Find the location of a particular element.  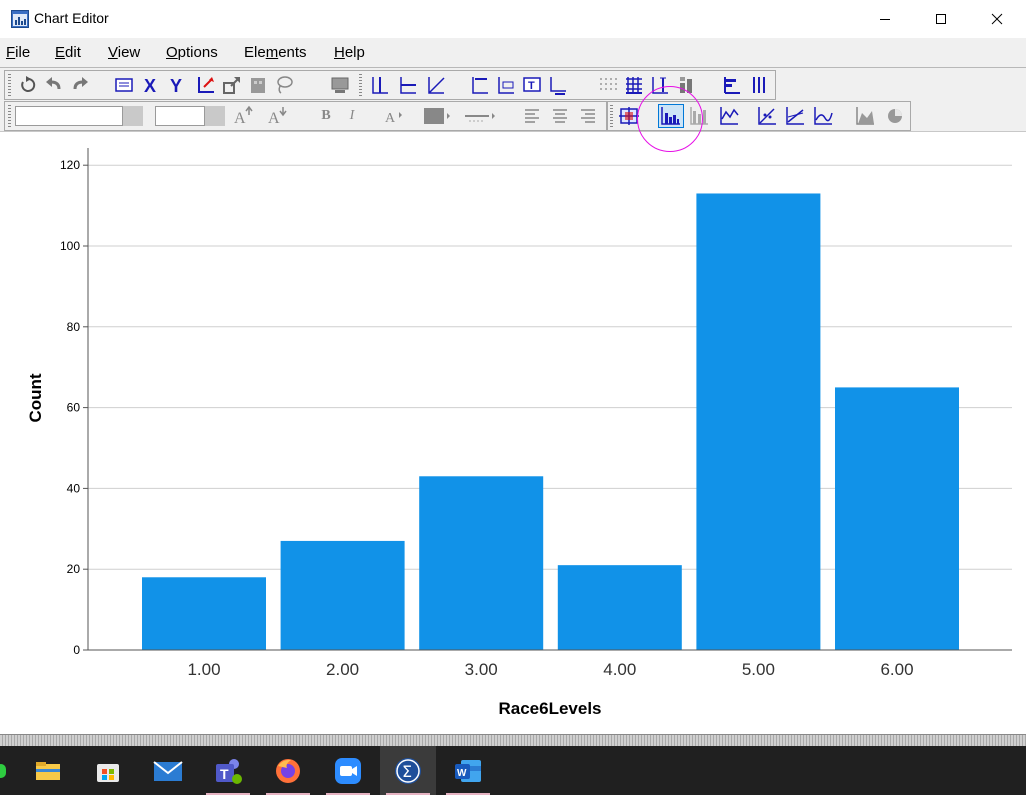

y-axis-icon: Y is located at coordinates (178, 85).